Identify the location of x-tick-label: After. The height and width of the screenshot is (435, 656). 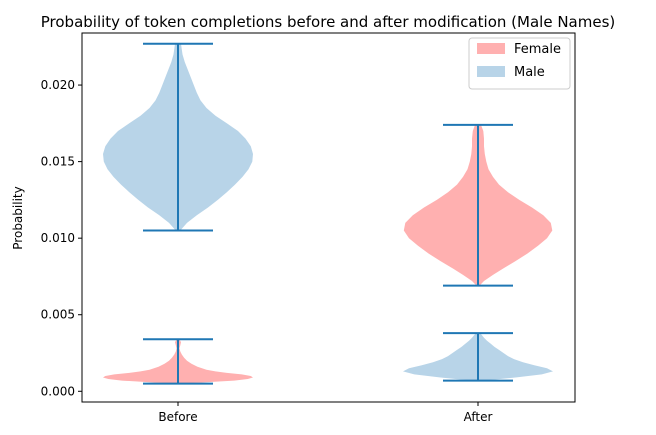
(478, 417).